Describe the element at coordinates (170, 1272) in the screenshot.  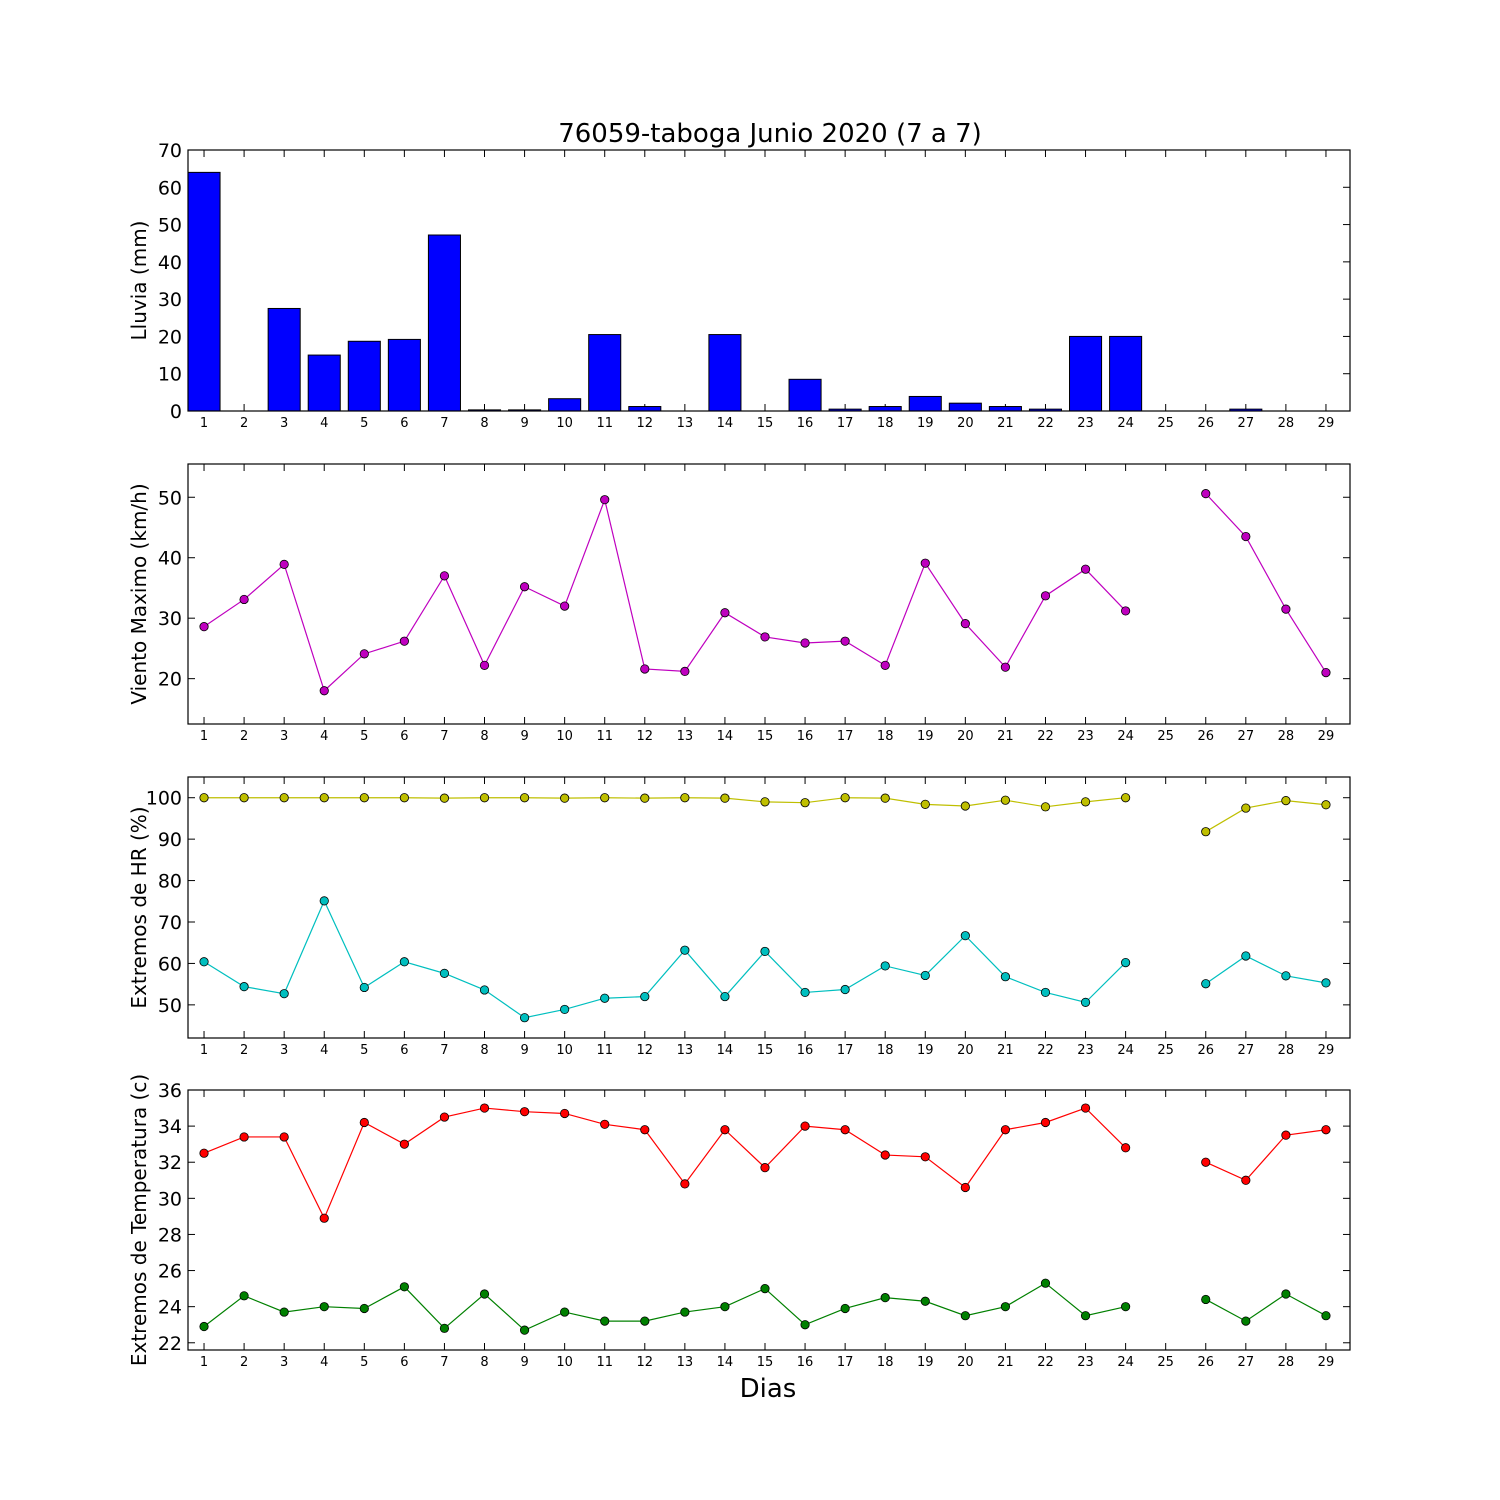
I see `y-tick-label: 26` at that location.